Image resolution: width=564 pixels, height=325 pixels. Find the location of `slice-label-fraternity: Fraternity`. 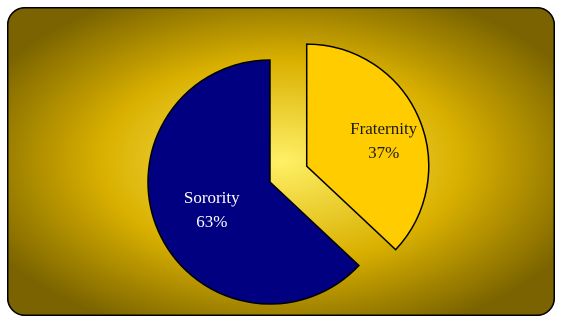

slice-label-fraternity: Fraternity is located at coordinates (384, 128).